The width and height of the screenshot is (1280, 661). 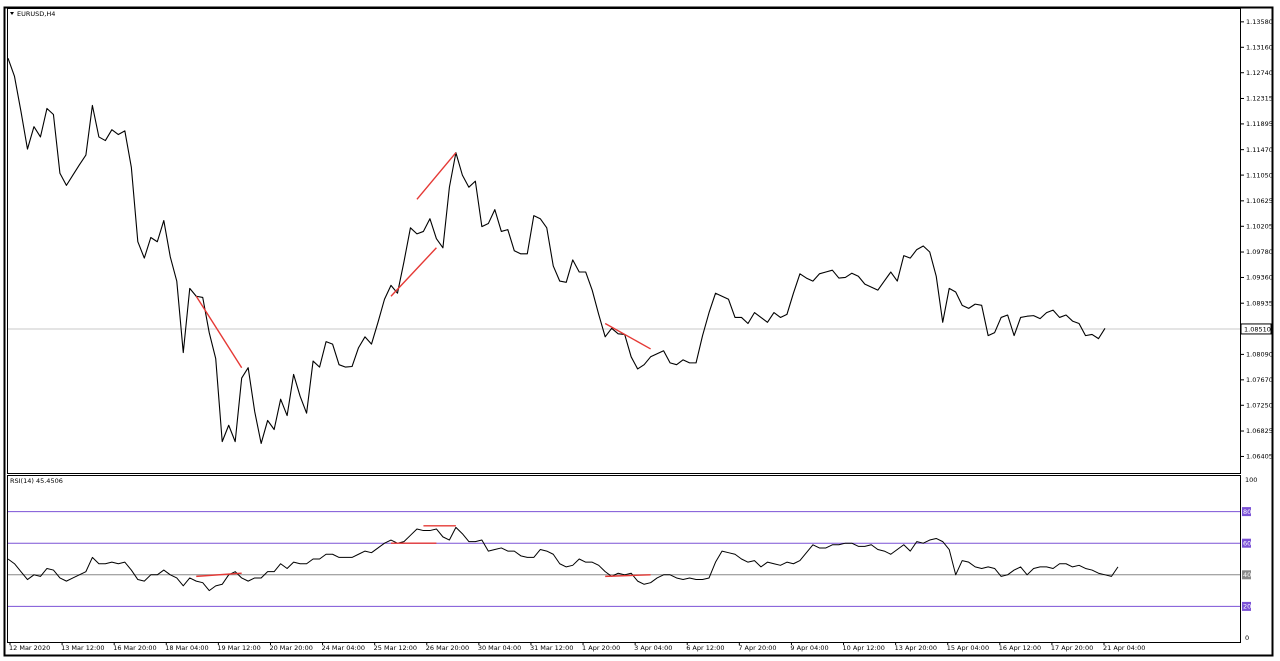 I want to click on price-y-tick-label: 1.12315, so click(x=1259, y=99).